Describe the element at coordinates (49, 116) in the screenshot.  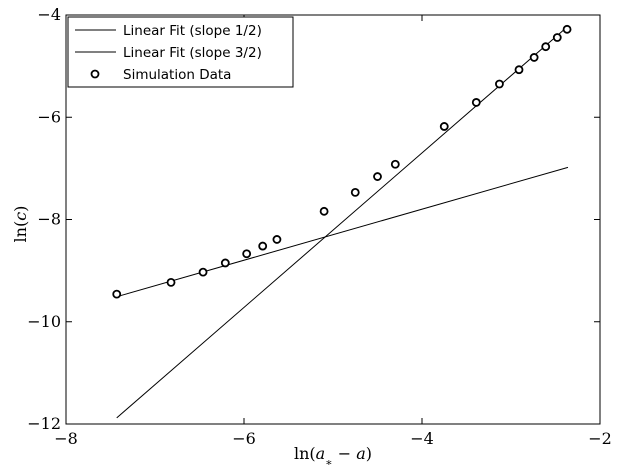
I see `y-tick-label: −6` at that location.